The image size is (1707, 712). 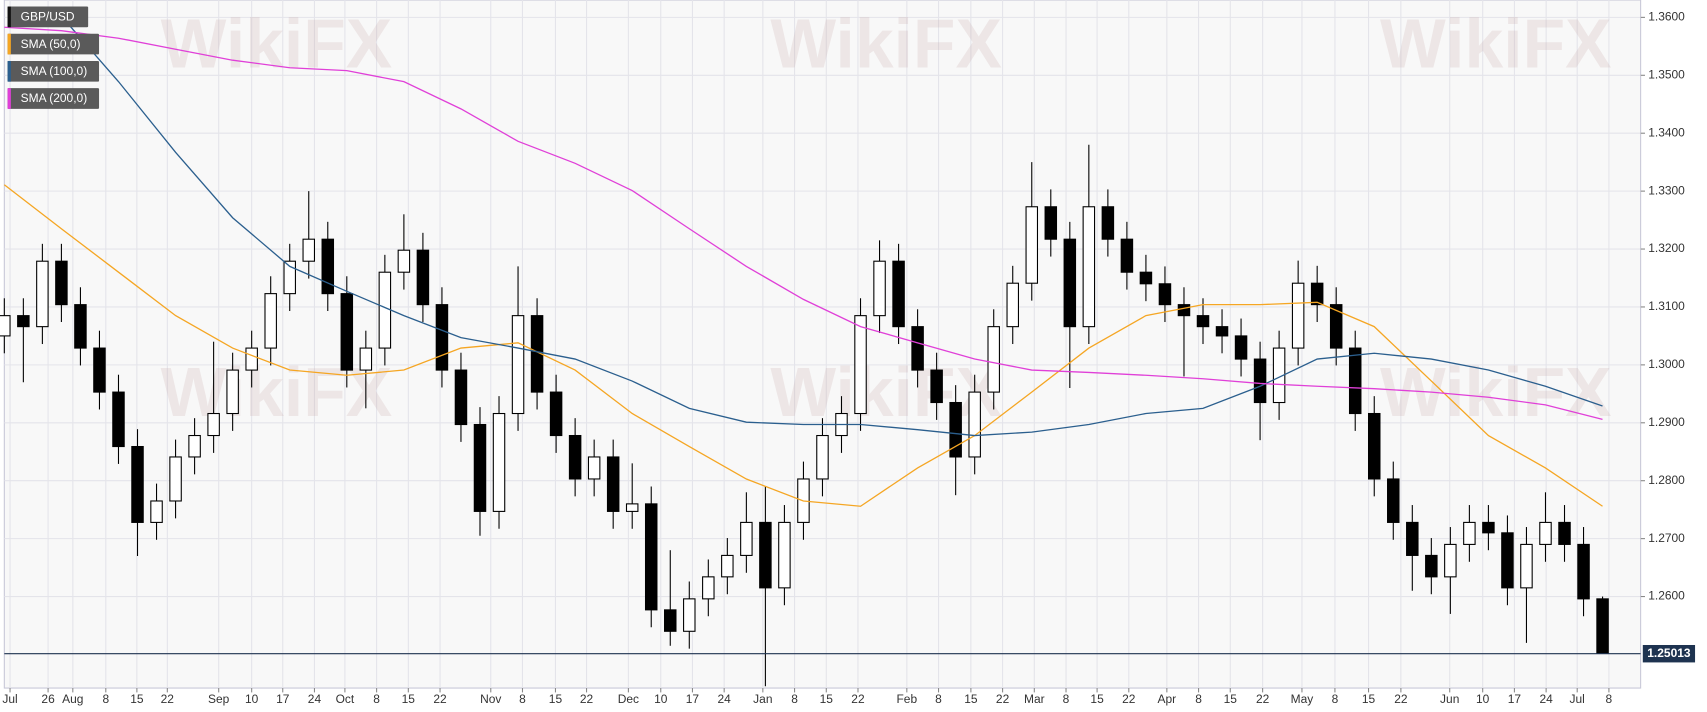 I want to click on x-tick-label: Jul, so click(x=1577, y=699).